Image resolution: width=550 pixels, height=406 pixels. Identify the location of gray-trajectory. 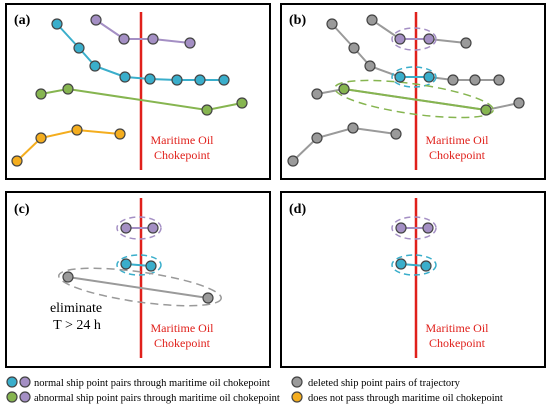
(344, 144).